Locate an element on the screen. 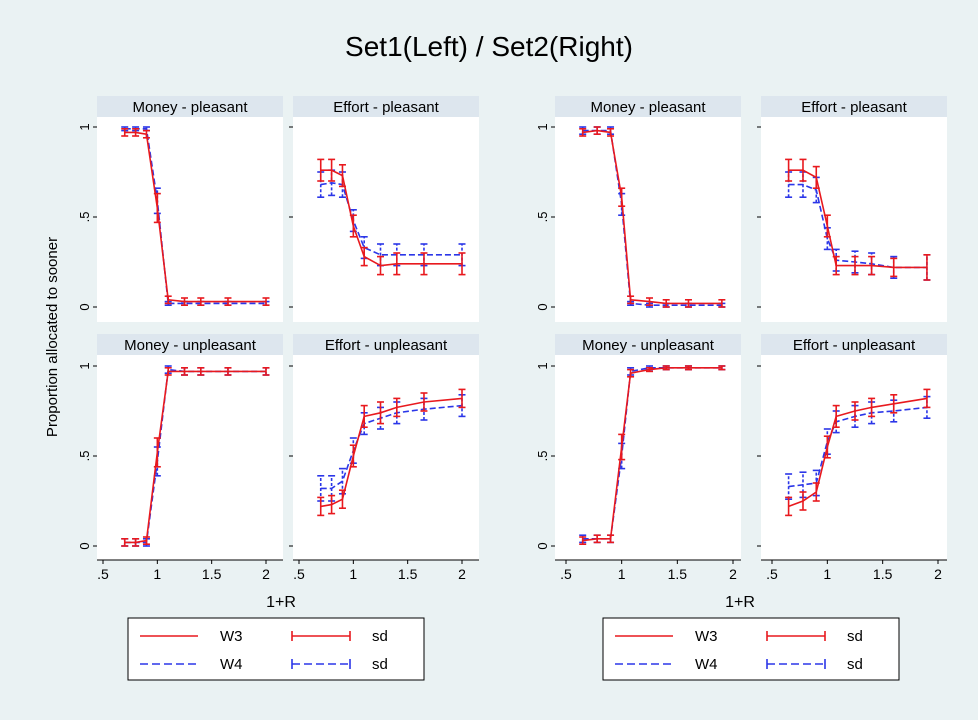  legend-item-w3: W3 is located at coordinates (191, 636).